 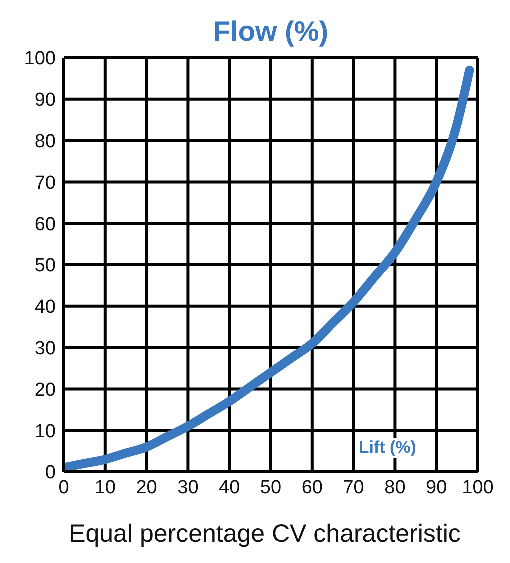 I want to click on x-tick-label: 50, so click(x=271, y=487).